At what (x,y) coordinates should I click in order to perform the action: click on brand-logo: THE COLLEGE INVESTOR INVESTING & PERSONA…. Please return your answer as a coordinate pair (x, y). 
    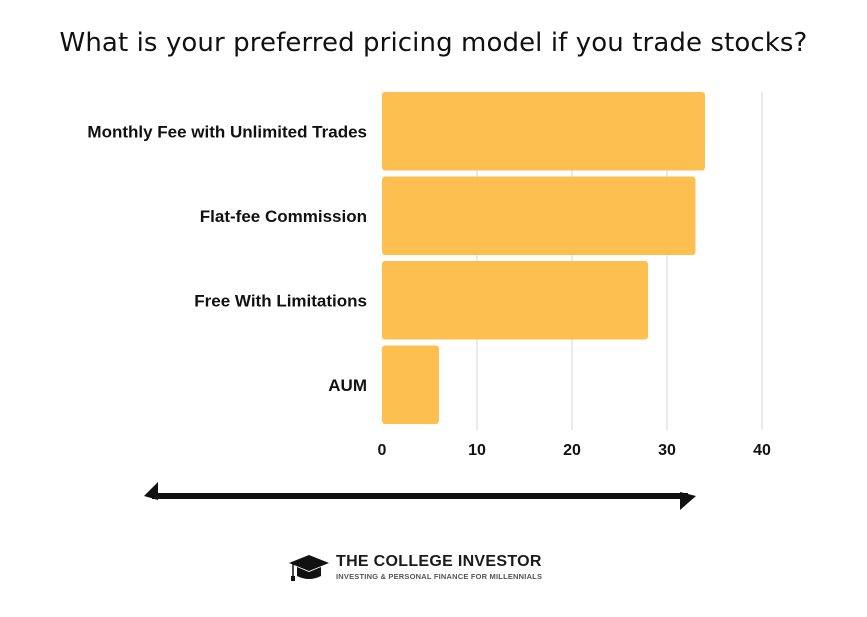
    Looking at the image, I should click on (415, 567).